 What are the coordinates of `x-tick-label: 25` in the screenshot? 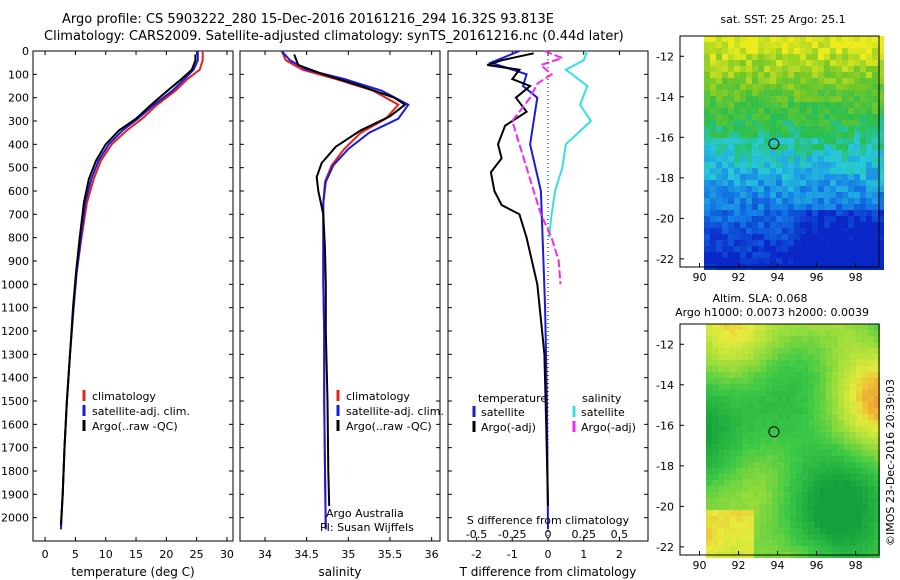 It's located at (197, 554).